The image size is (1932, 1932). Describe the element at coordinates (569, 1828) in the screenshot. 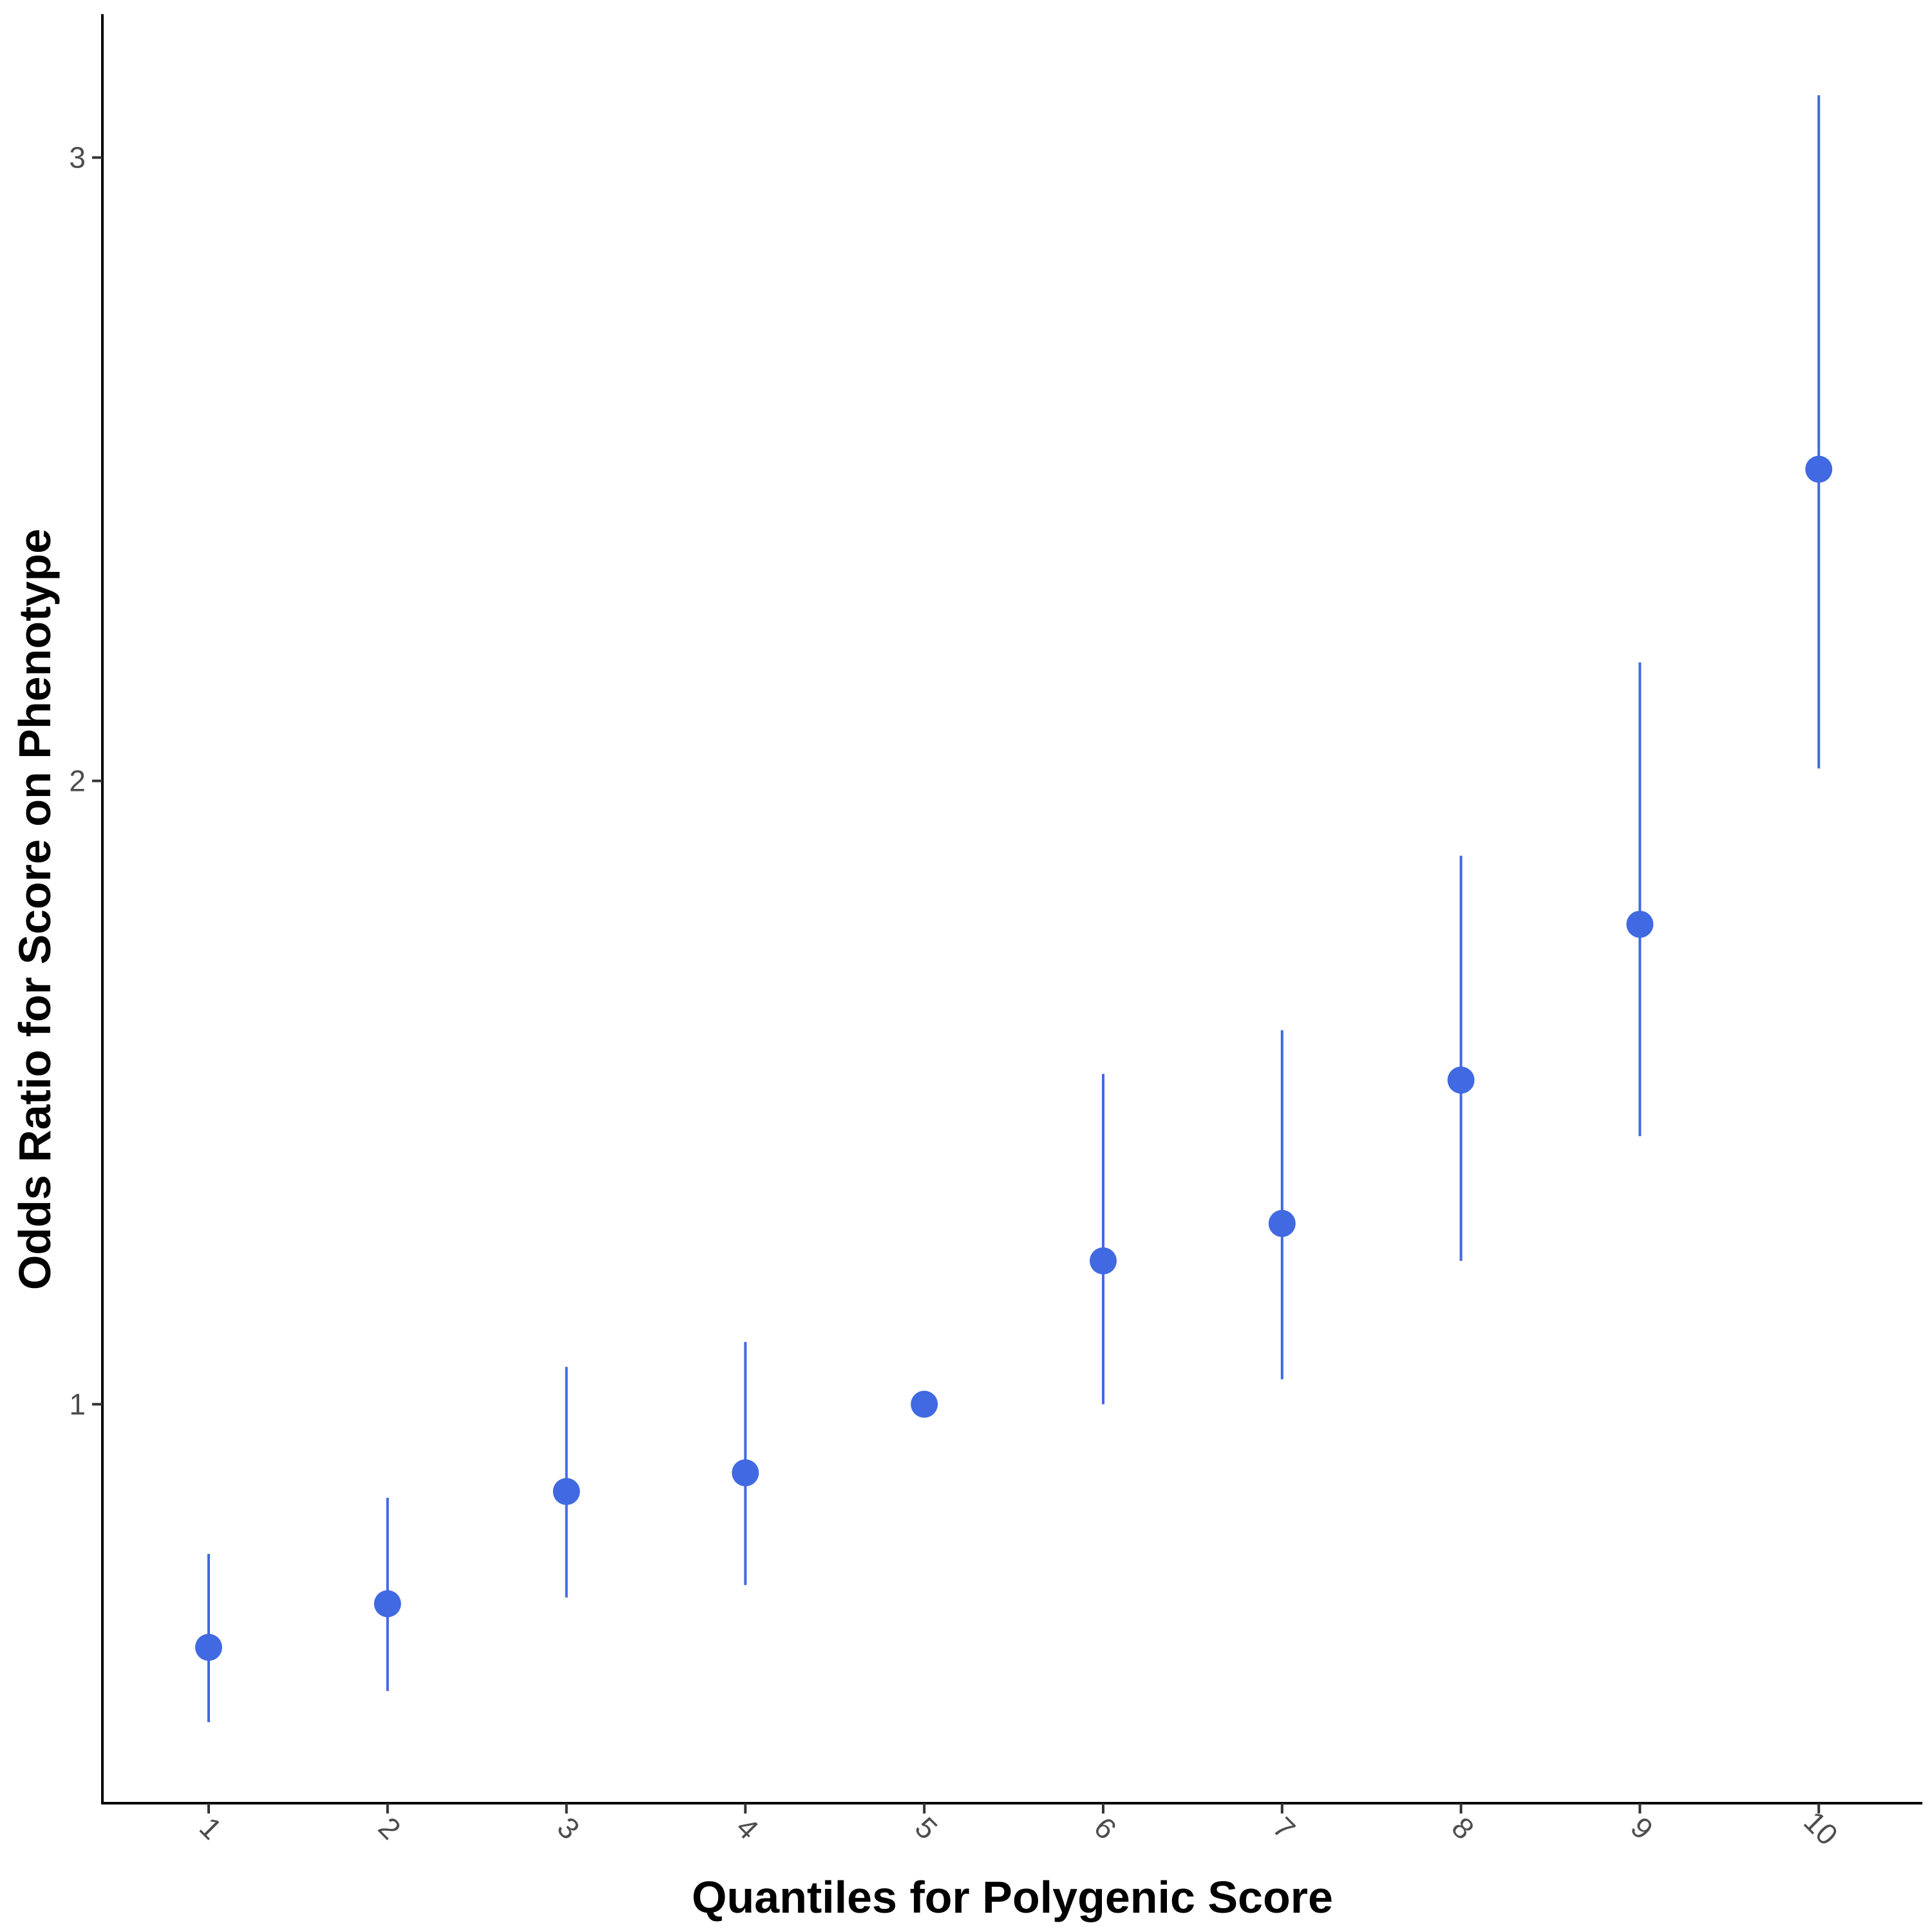

I see `x-tick-label: 3` at that location.